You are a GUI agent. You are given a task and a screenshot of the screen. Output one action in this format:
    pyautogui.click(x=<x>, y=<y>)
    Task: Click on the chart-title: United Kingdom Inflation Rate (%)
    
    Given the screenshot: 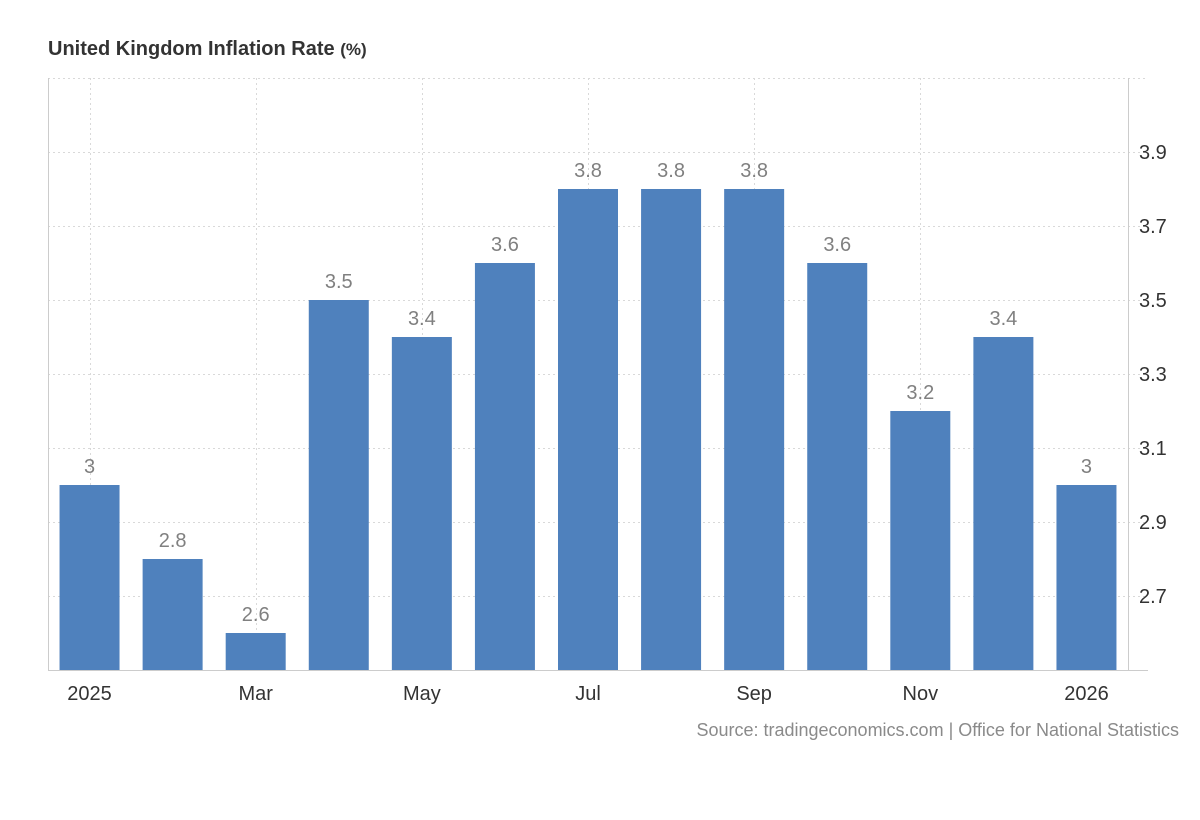 What is the action you would take?
    pyautogui.click(x=207, y=49)
    